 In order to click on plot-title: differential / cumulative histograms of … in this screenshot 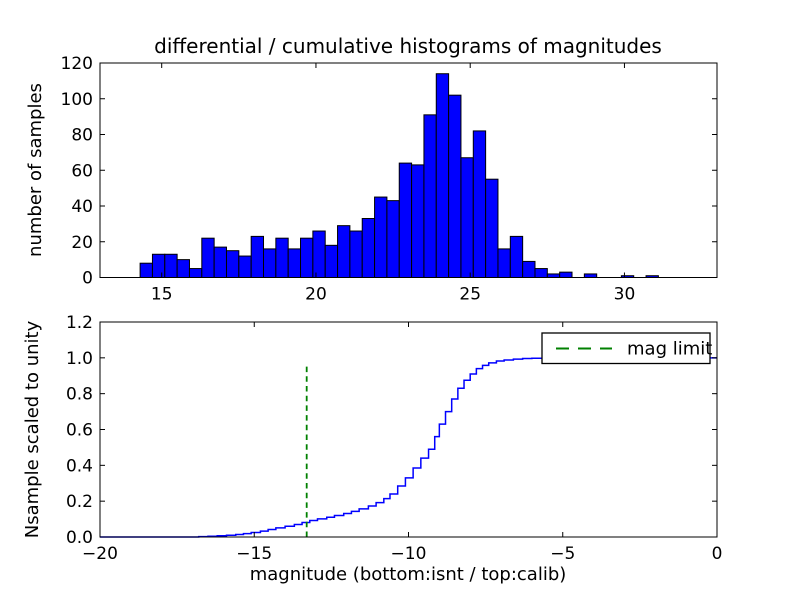, I will do `click(408, 46)`.